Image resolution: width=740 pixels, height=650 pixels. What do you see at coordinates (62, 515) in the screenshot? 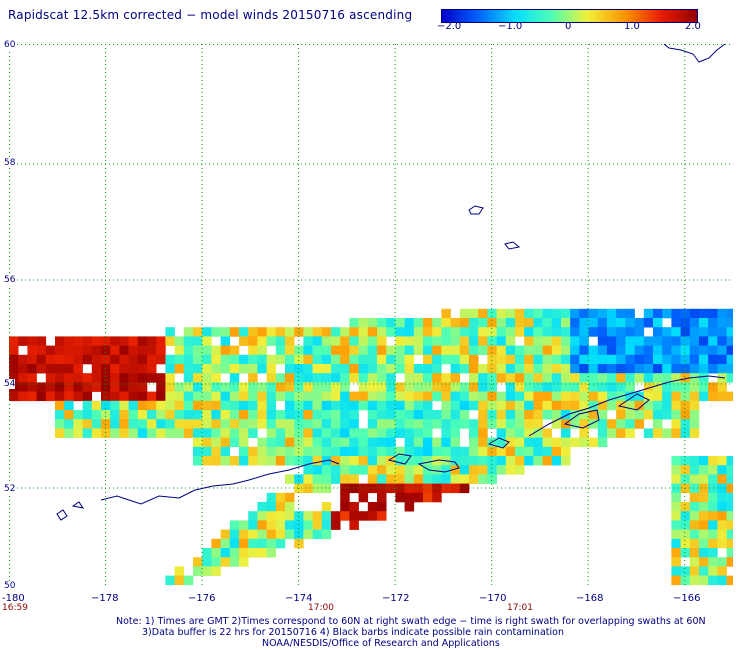
I see `coastline` at bounding box center [62, 515].